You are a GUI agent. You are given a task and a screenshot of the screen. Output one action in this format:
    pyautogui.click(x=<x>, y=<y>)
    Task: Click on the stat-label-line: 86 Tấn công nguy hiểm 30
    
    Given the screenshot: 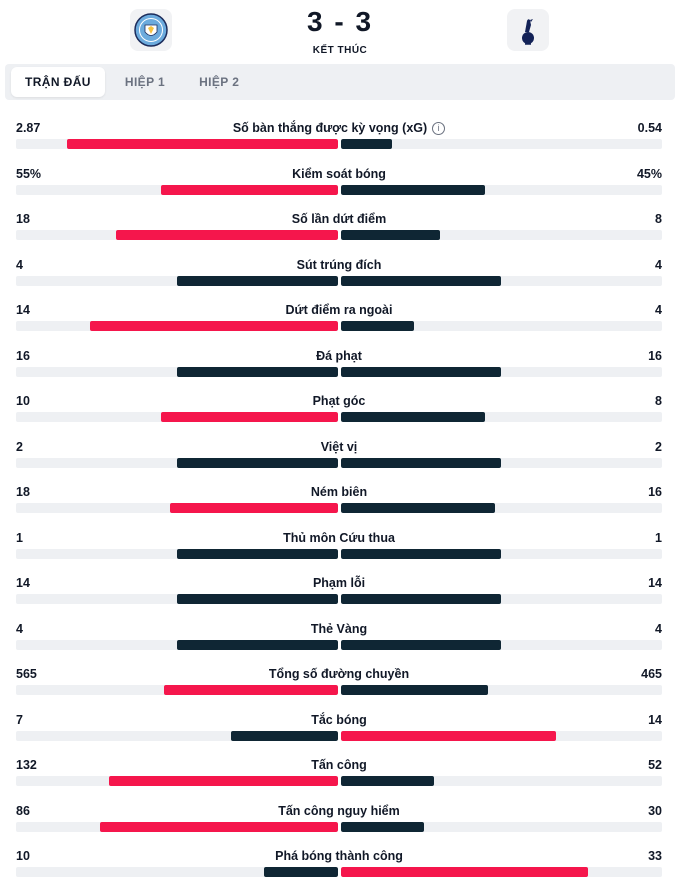 What is the action you would take?
    pyautogui.click(x=339, y=811)
    